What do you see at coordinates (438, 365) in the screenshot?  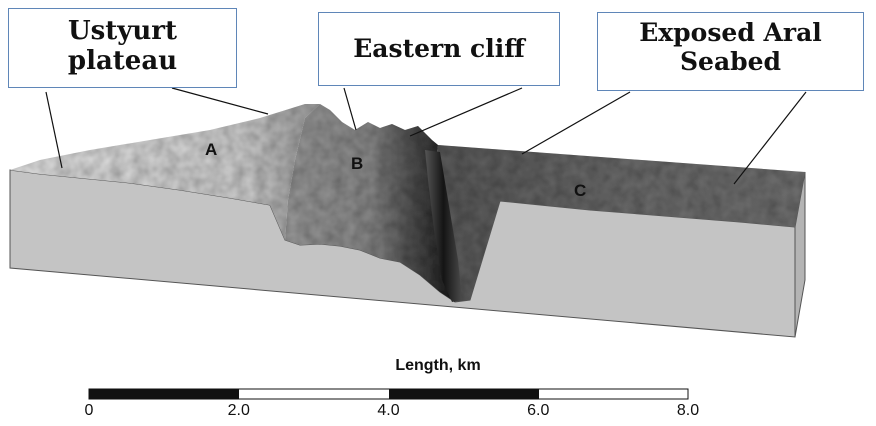 I see `scale-title: Length, km` at bounding box center [438, 365].